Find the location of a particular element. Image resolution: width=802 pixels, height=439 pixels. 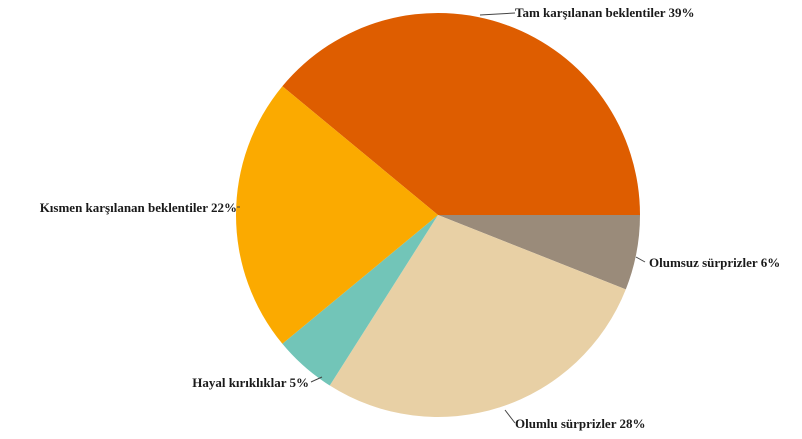

slice-label-4: Hayal kırıklıklar 5% is located at coordinates (250, 382).